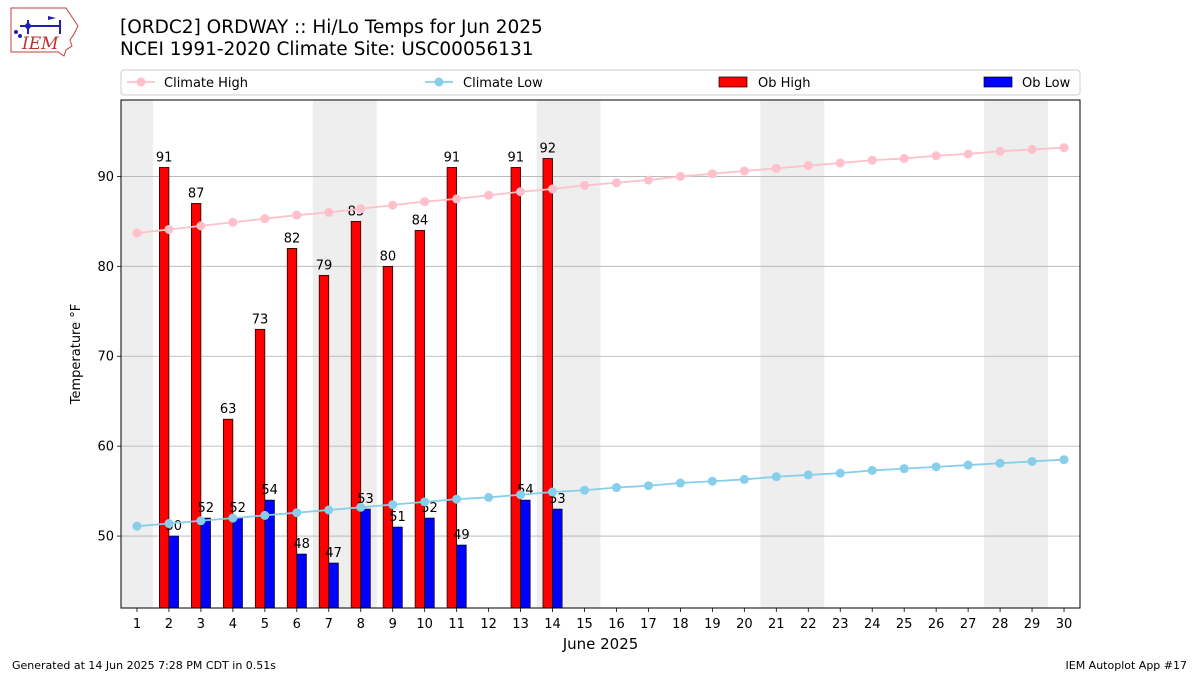 Image resolution: width=1200 pixels, height=675 pixels. Describe the element at coordinates (137, 624) in the screenshot. I see `x-tick-label: 1` at that location.